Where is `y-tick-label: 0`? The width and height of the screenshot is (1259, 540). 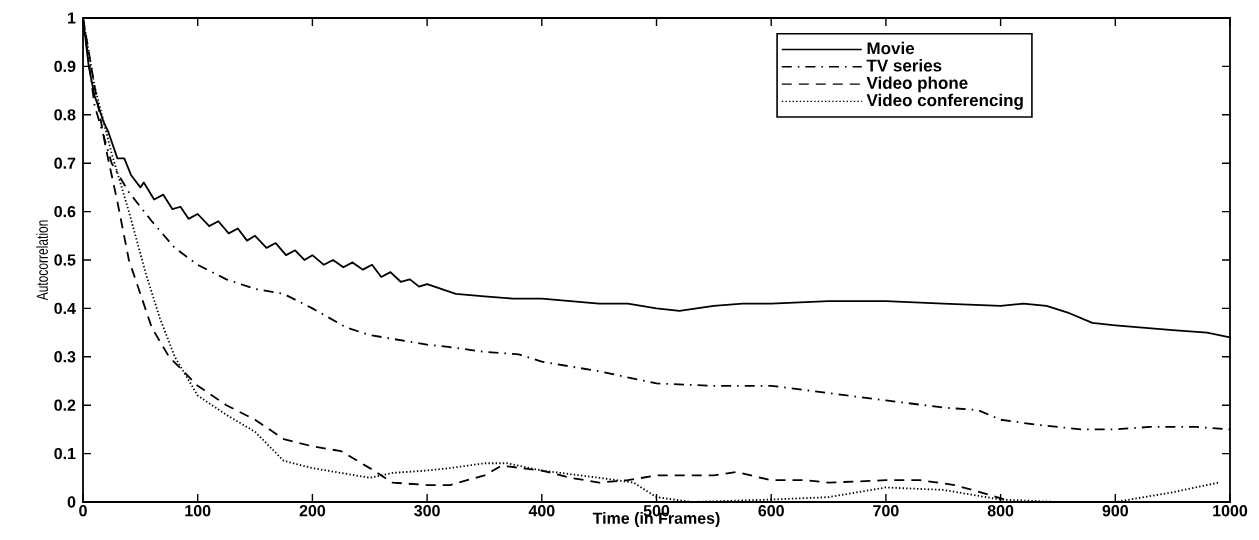 y-tick-label: 0 is located at coordinates (71, 502).